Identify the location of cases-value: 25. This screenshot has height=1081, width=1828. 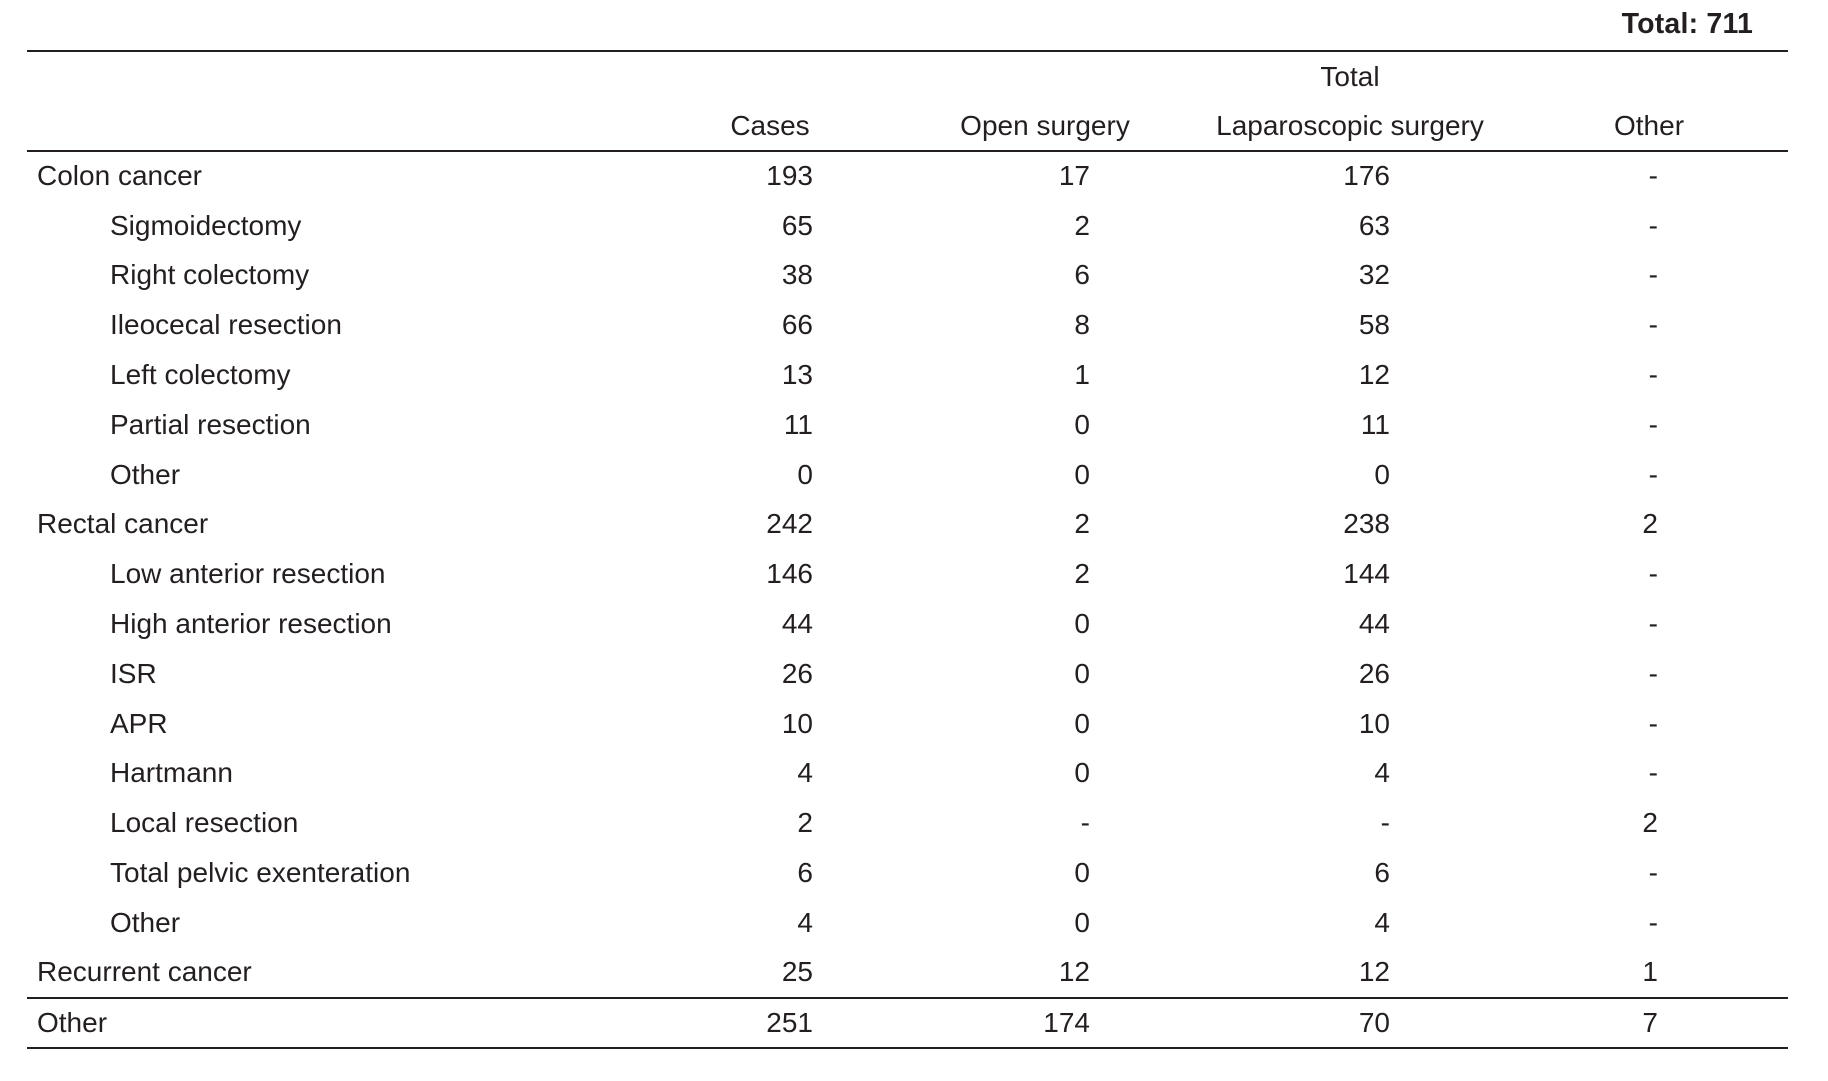
(770, 973).